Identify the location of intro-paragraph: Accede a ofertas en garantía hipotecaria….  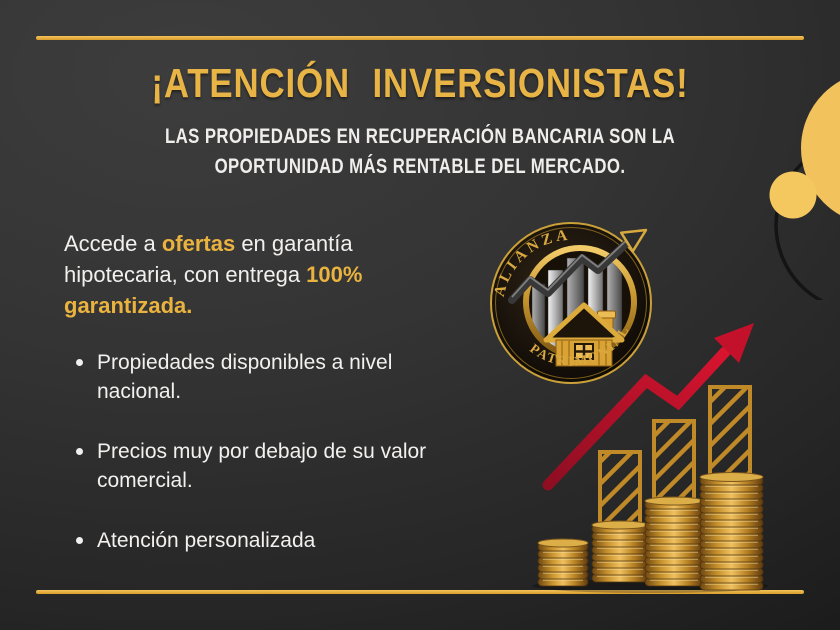
(244, 274).